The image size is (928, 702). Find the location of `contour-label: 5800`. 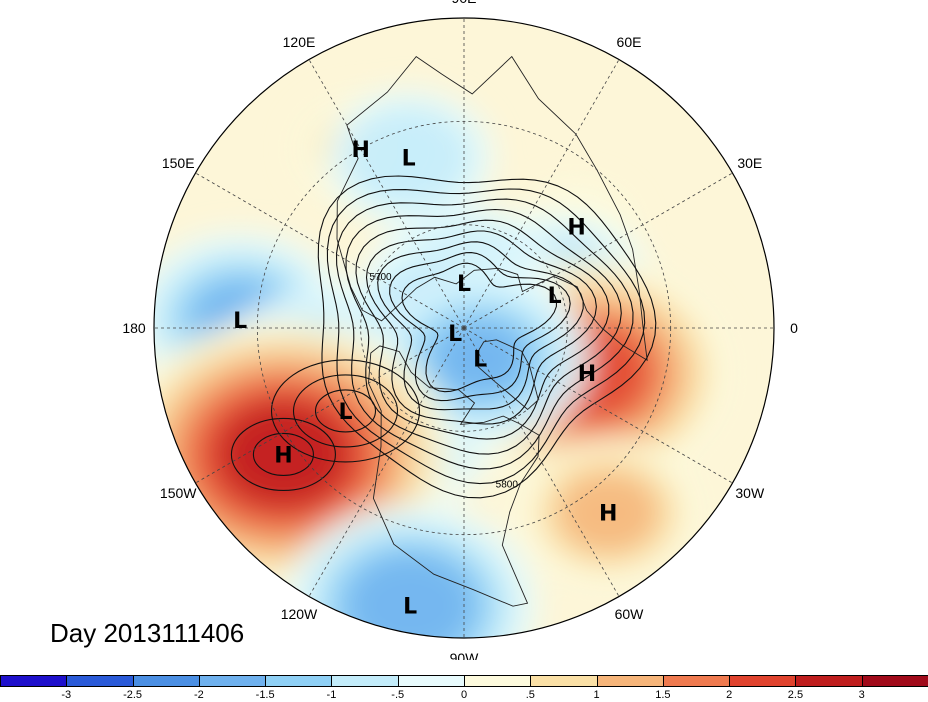

contour-label: 5800 is located at coordinates (507, 485).